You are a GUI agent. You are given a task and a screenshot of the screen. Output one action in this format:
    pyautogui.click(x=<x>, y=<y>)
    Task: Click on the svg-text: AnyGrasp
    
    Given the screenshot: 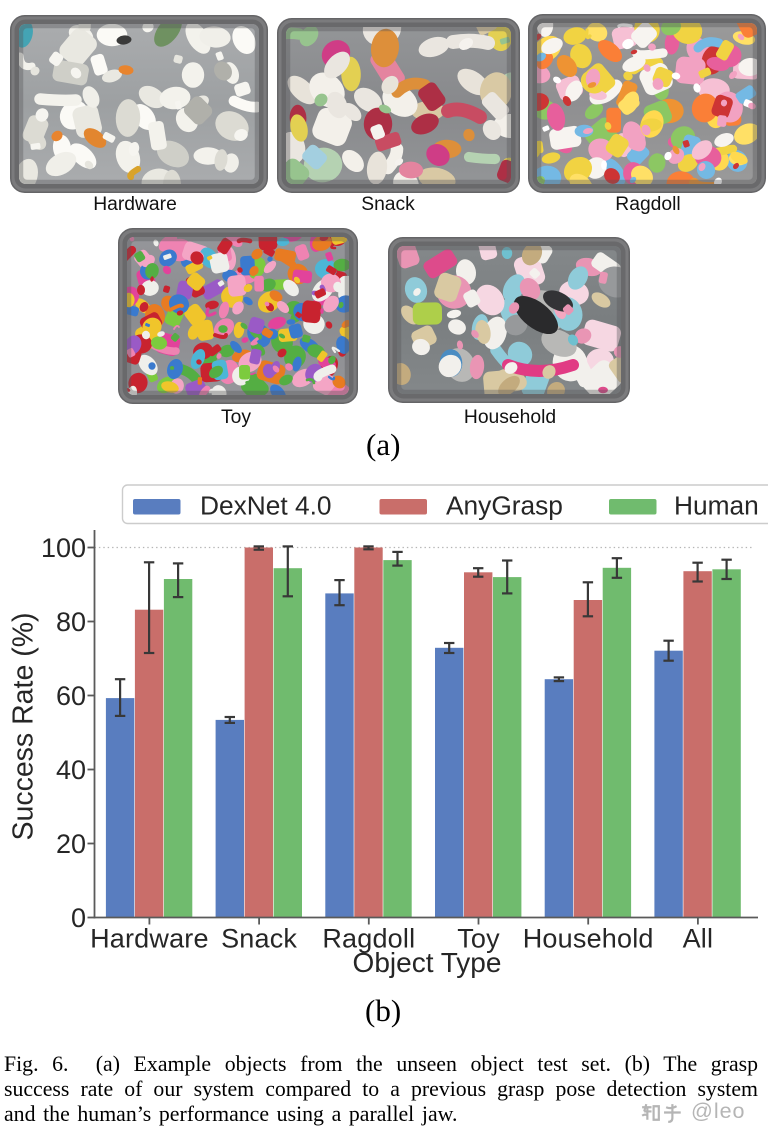 What is the action you would take?
    pyautogui.click(x=504, y=506)
    